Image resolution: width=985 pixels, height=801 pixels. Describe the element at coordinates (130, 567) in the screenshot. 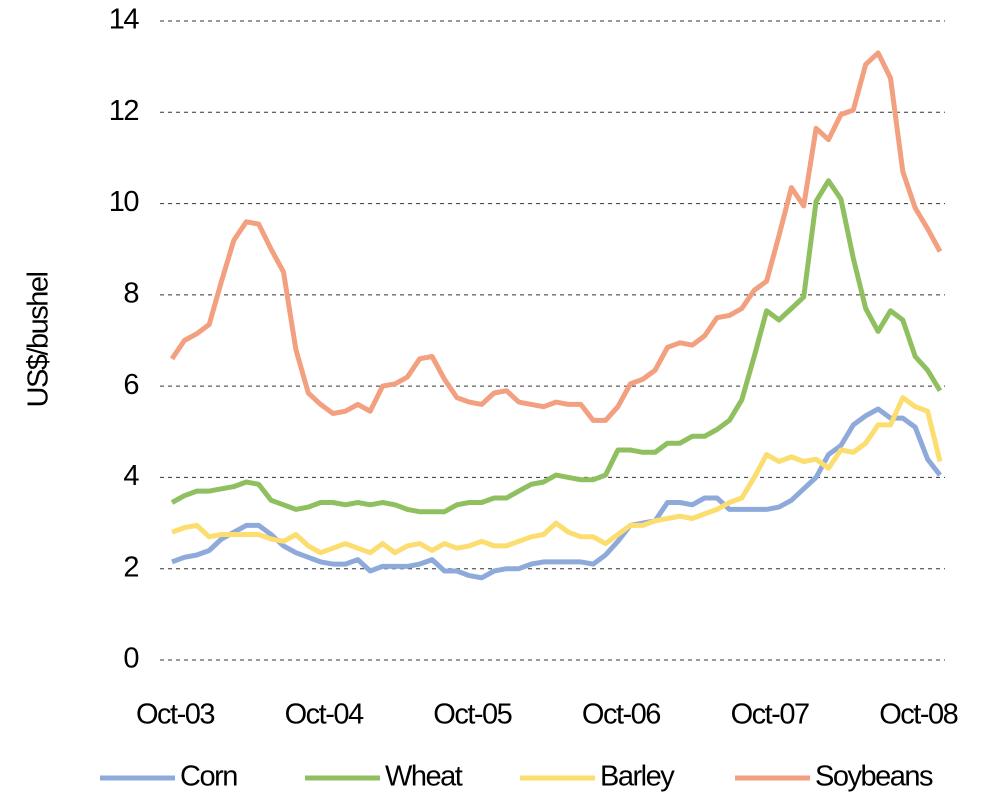

I see `y-tick-label: 2` at that location.